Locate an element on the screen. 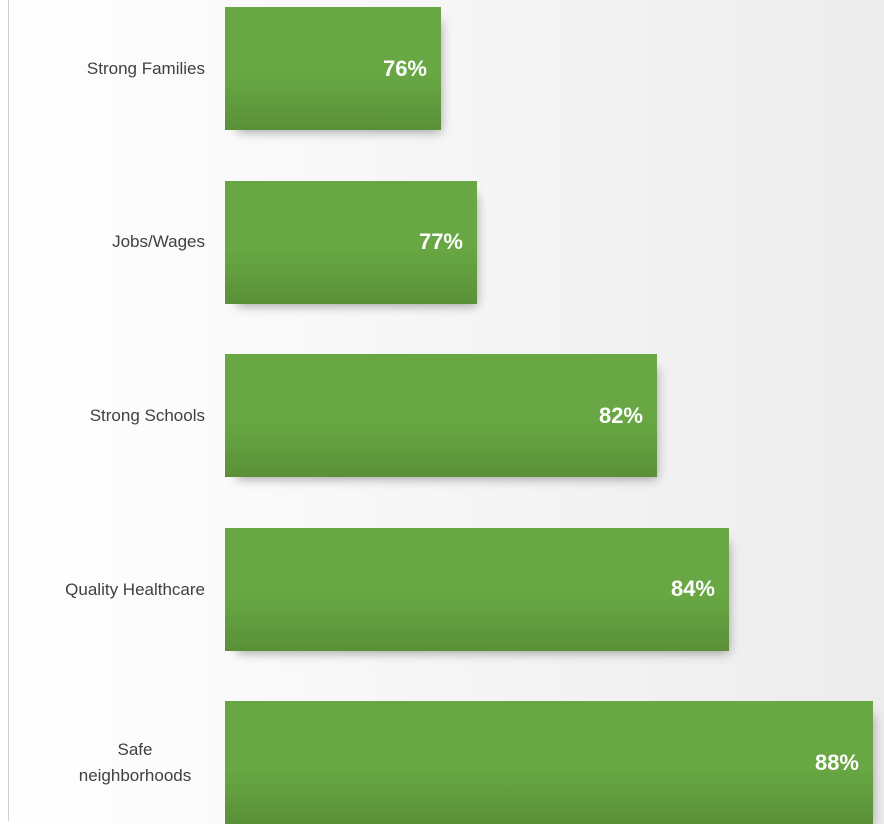  value-label: 77% is located at coordinates (440, 242).